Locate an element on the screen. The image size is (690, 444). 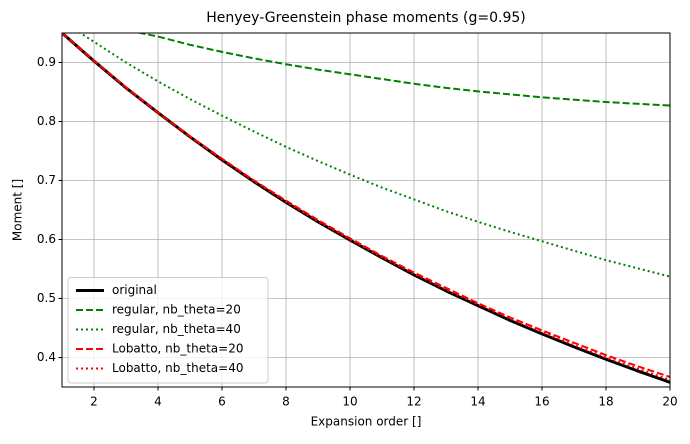
y-axis-label: Moment [] is located at coordinates (18, 210).